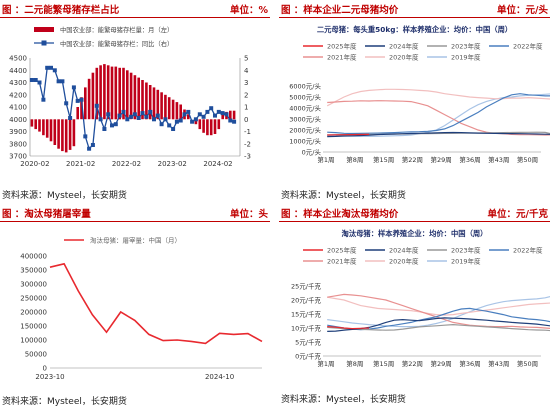 Image resolution: width=550 pixels, height=408 pixels. What do you see at coordinates (246, 108) in the screenshot?
I see `y-right-tick-label: 1` at bounding box center [246, 108].